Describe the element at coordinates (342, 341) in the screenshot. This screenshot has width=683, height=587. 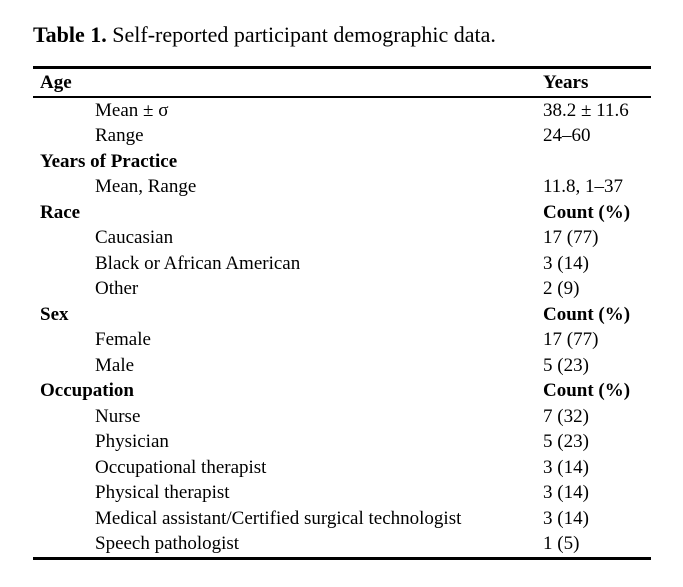
I see `table-row: Female 17 (77)` at that location.